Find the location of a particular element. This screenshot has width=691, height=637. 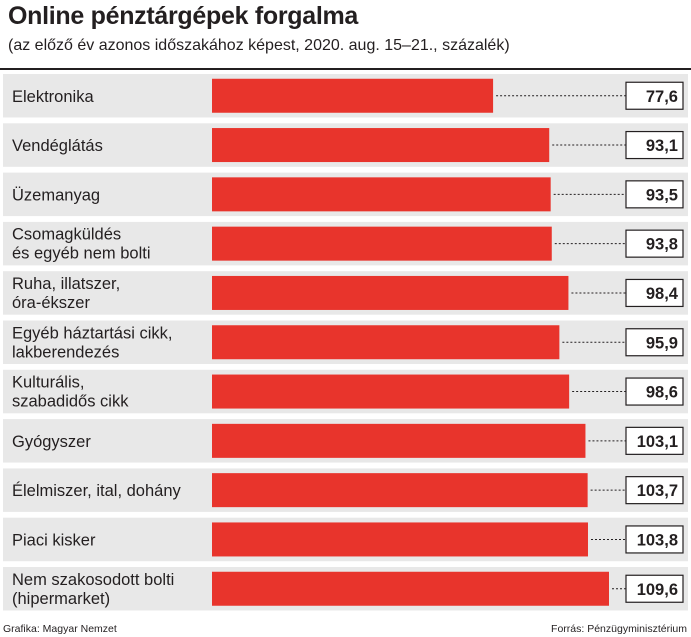

category-label-line: (hipermarket) is located at coordinates (61, 599).